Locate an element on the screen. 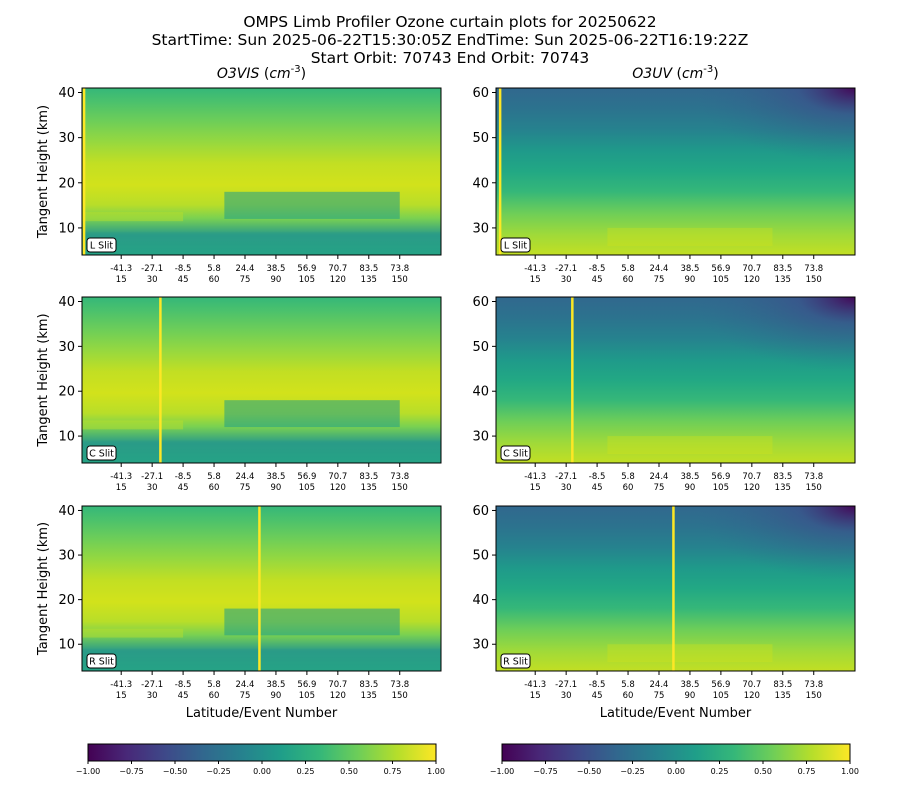 The image size is (900, 800). heatmap-corner-shade is located at coordinates (675, 588).